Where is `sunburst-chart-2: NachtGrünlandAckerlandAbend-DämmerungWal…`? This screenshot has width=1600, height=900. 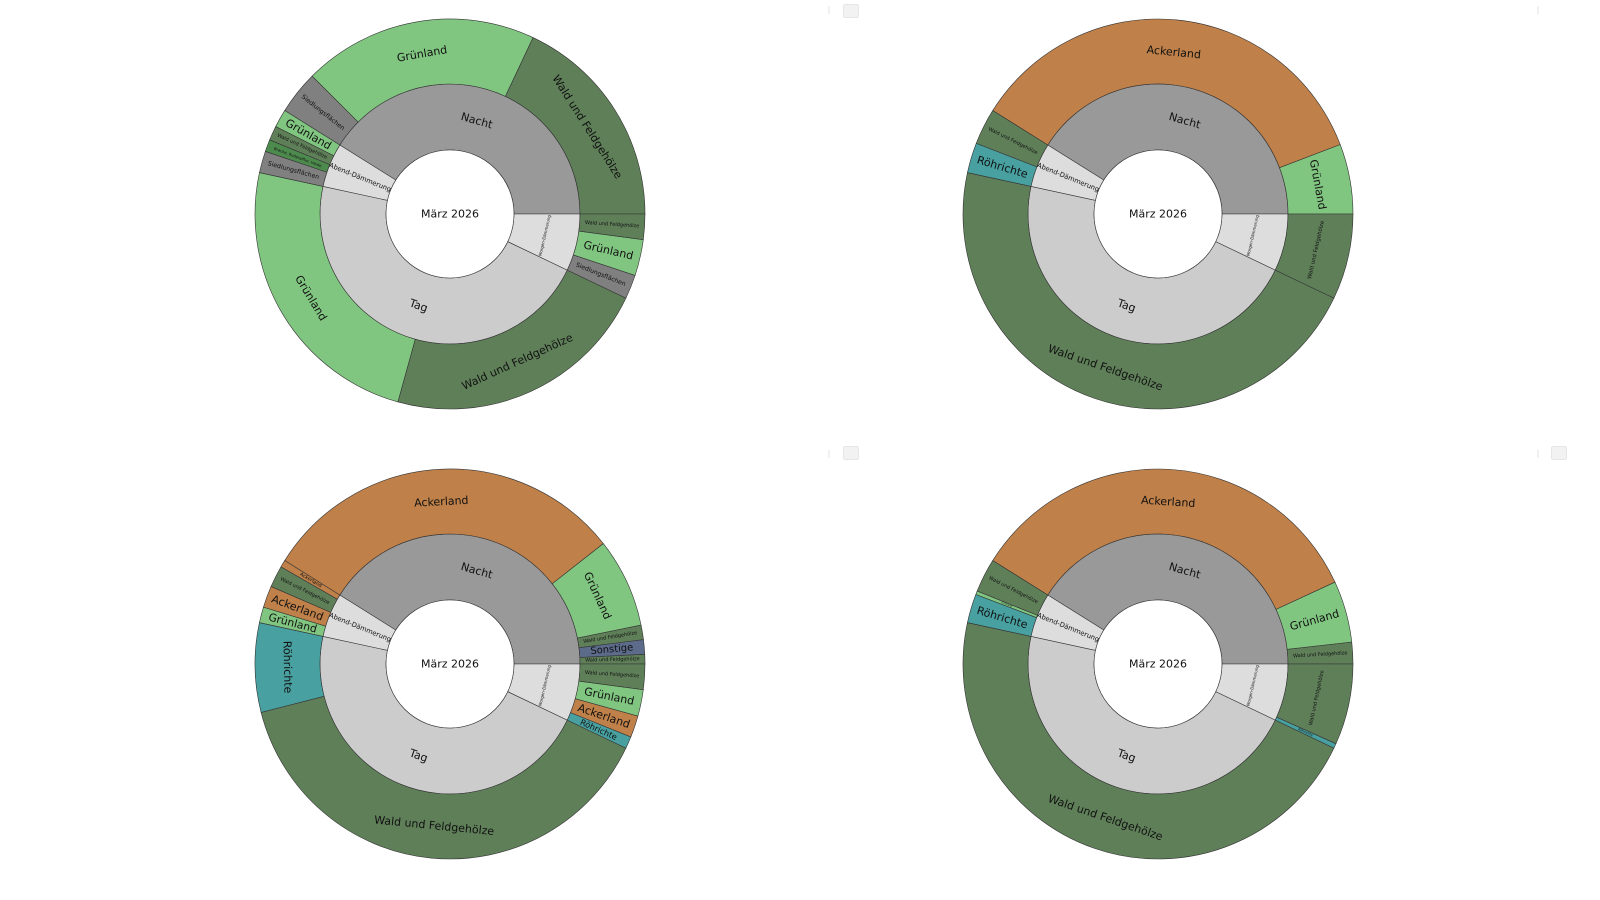 sunburst-chart-2: NachtGrünlandAckerlandAbend-DämmerungWal… is located at coordinates (1158, 214).